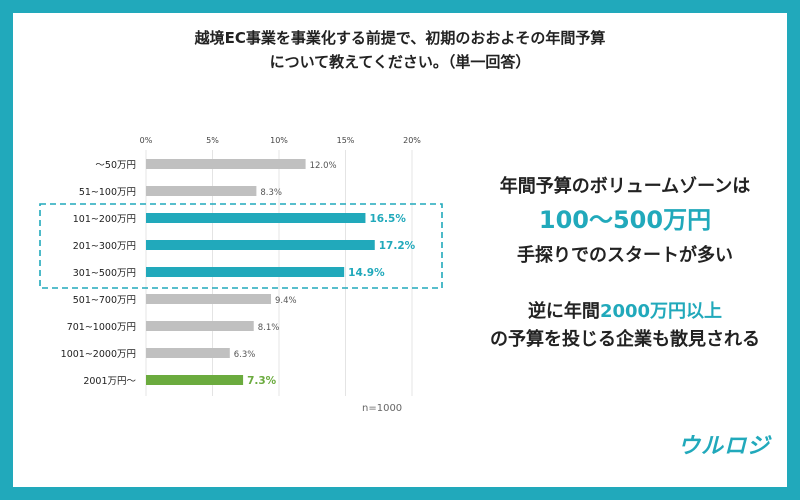  I want to click on panel-line-2: 100〜500万円, so click(625, 220).